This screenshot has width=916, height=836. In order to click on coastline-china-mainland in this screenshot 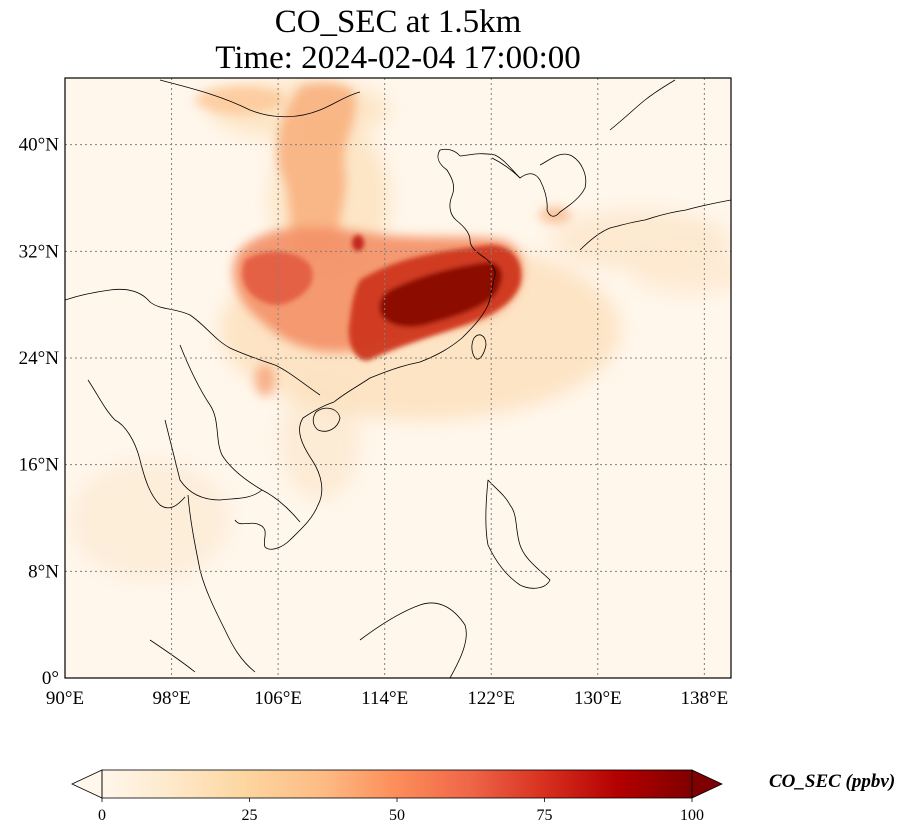, I will do `click(414, 275)`.